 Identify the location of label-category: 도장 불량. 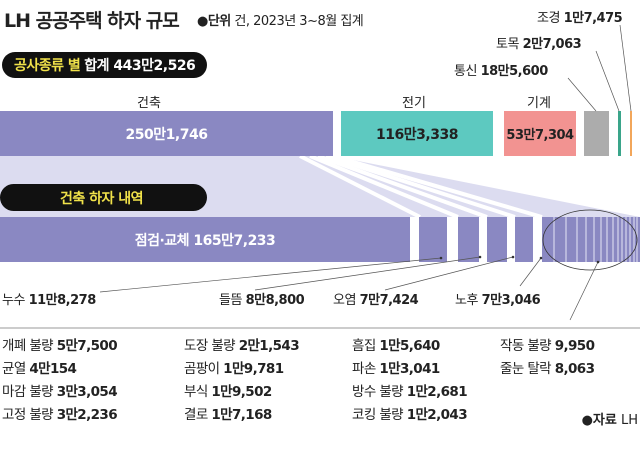
(210, 346).